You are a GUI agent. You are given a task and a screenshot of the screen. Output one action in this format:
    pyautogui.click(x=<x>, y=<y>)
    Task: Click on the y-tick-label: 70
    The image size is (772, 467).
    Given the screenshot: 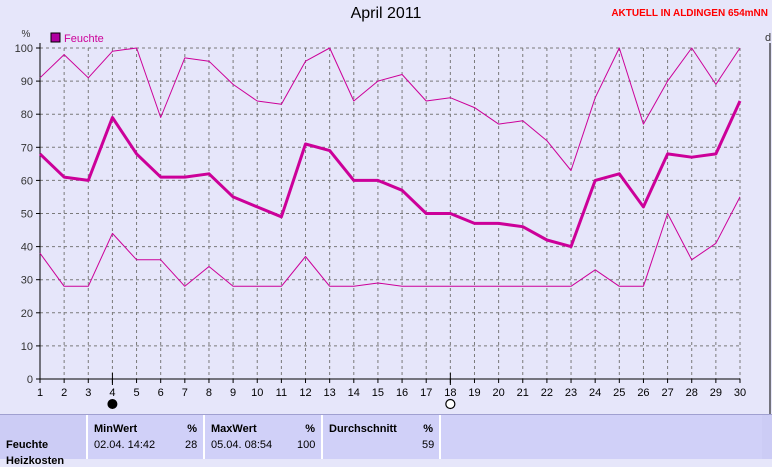 What is the action you would take?
    pyautogui.click(x=27, y=148)
    